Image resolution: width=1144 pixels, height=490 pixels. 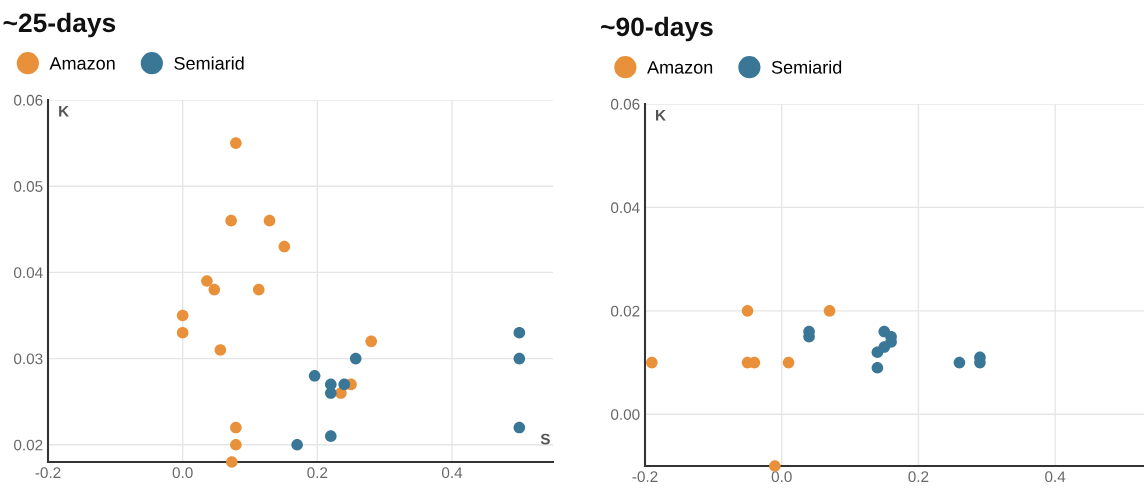 What do you see at coordinates (657, 29) in the screenshot?
I see `chart-title: ~90-days` at bounding box center [657, 29].